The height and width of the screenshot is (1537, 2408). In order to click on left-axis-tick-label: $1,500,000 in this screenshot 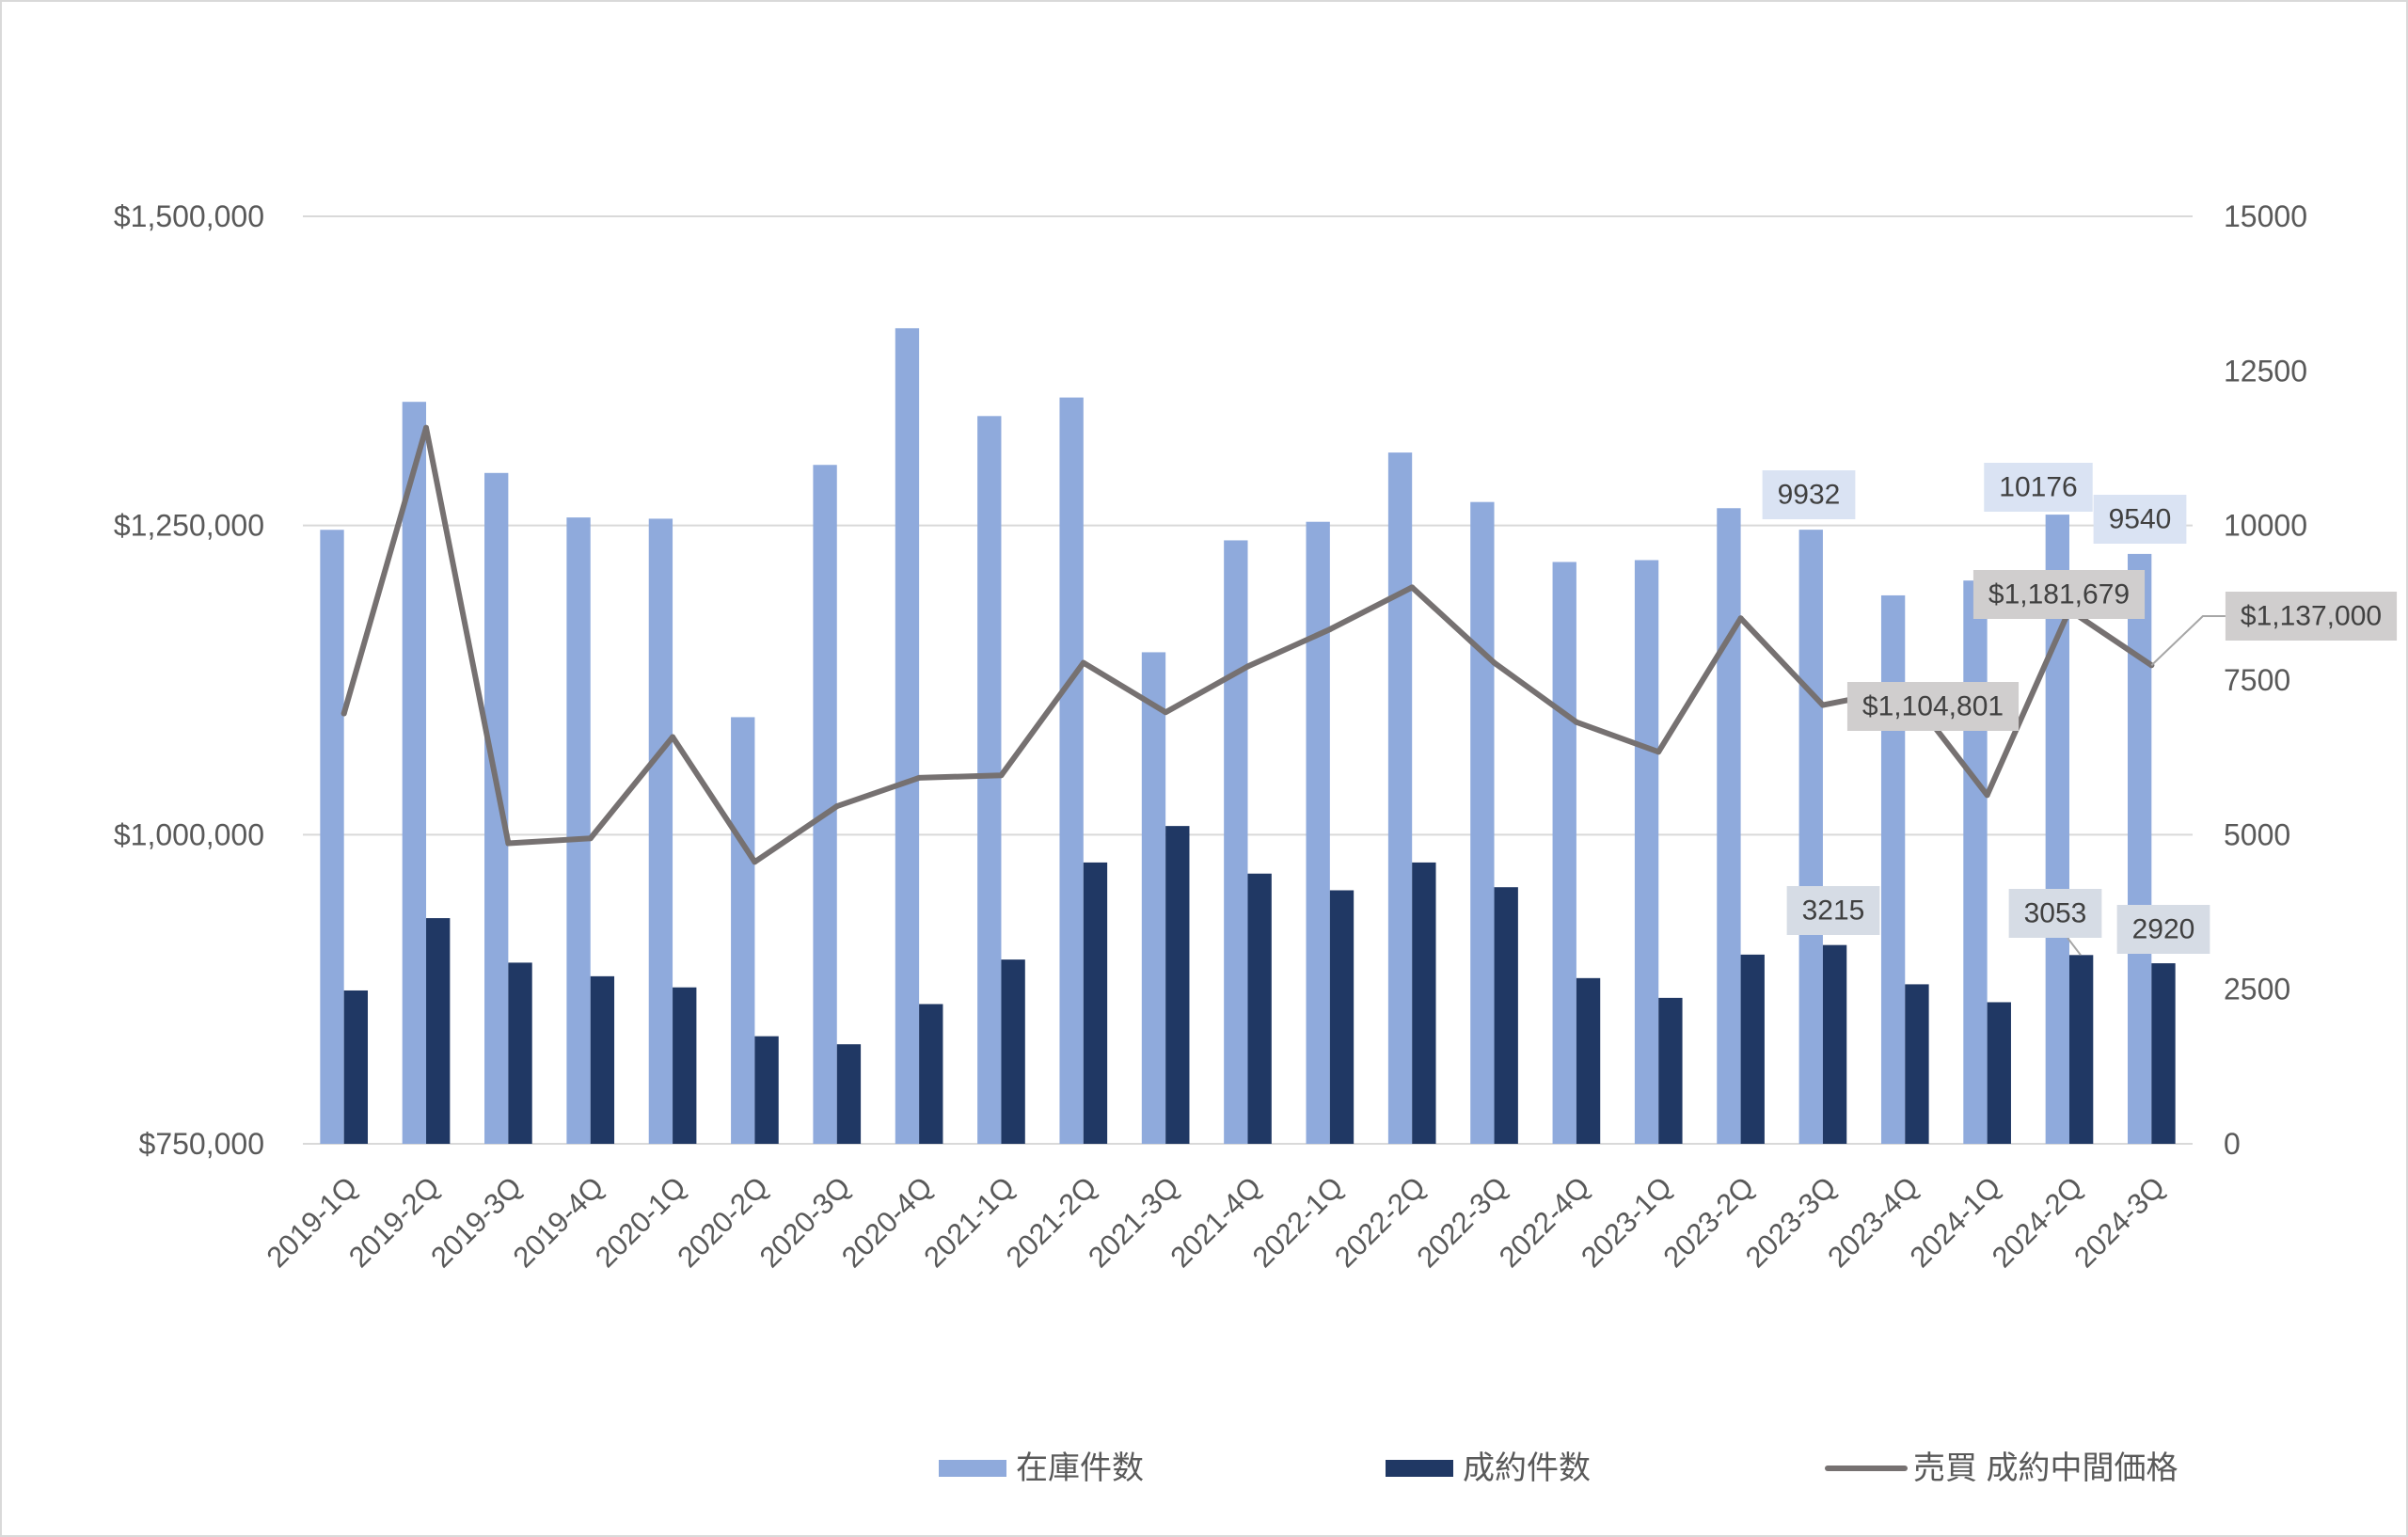, I will do `click(189, 216)`.